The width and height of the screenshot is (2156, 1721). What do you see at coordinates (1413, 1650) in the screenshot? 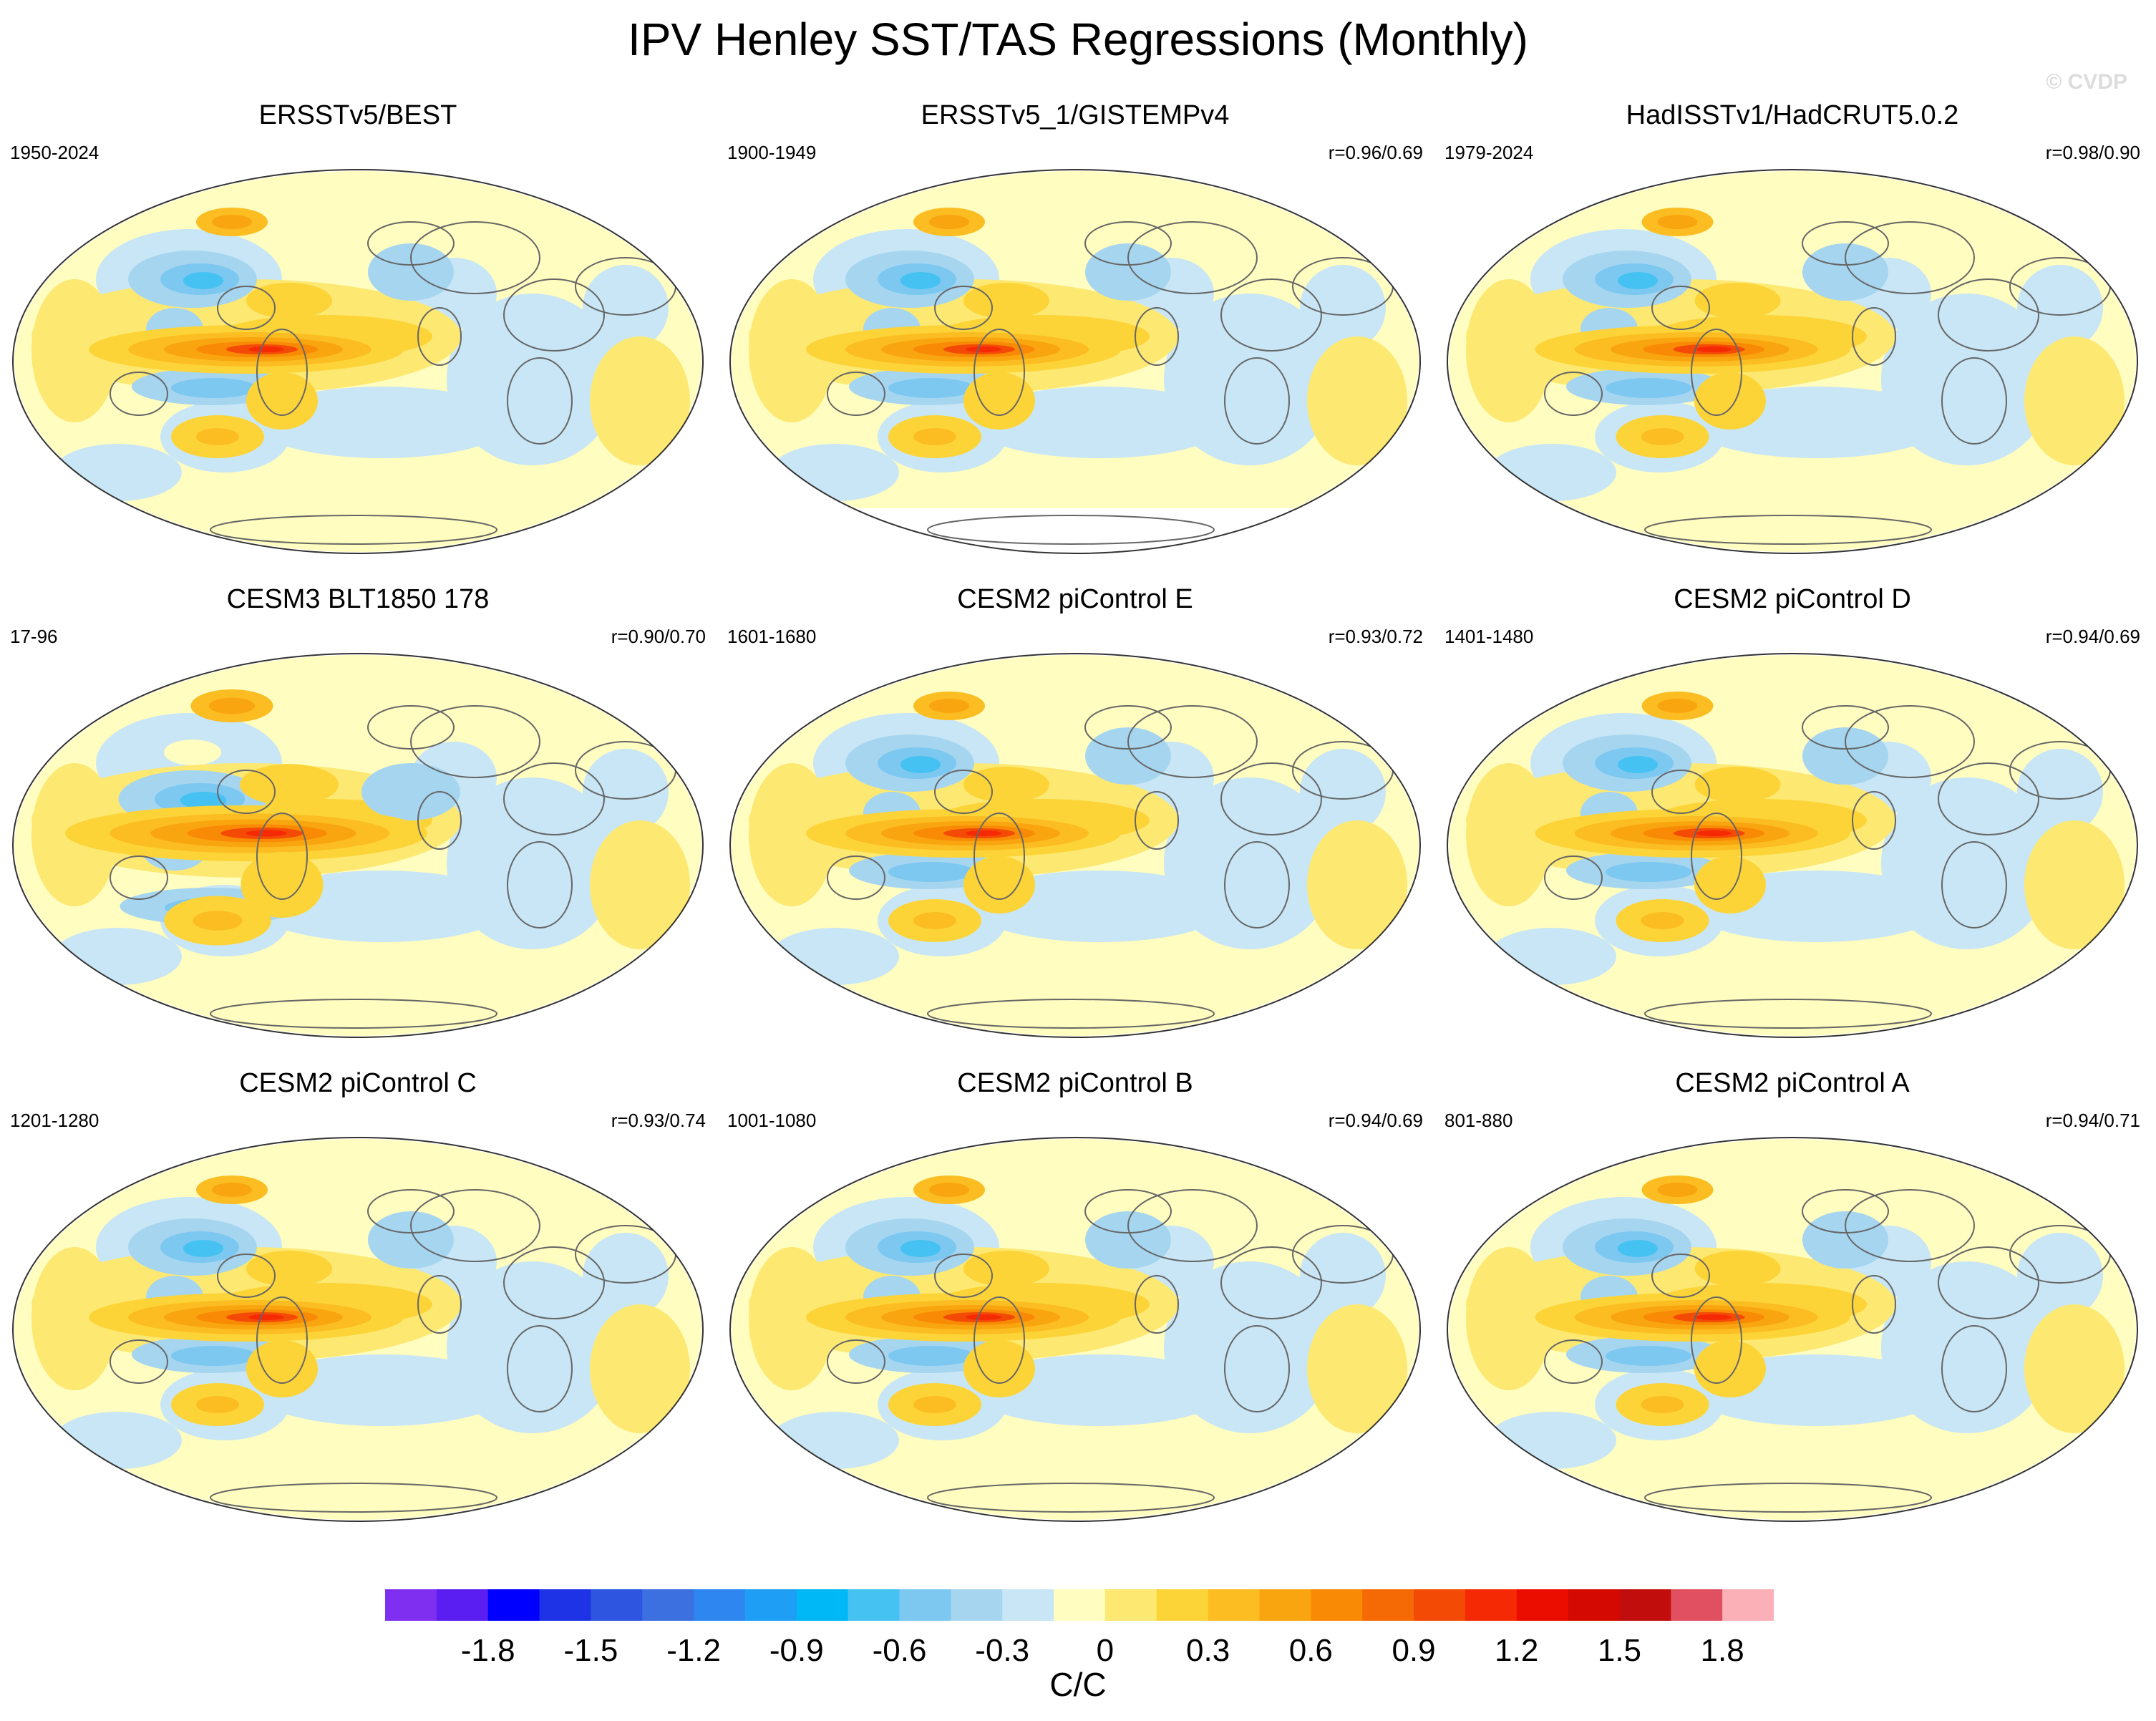
I see `colorbar-tick-label: 0.9` at bounding box center [1413, 1650].